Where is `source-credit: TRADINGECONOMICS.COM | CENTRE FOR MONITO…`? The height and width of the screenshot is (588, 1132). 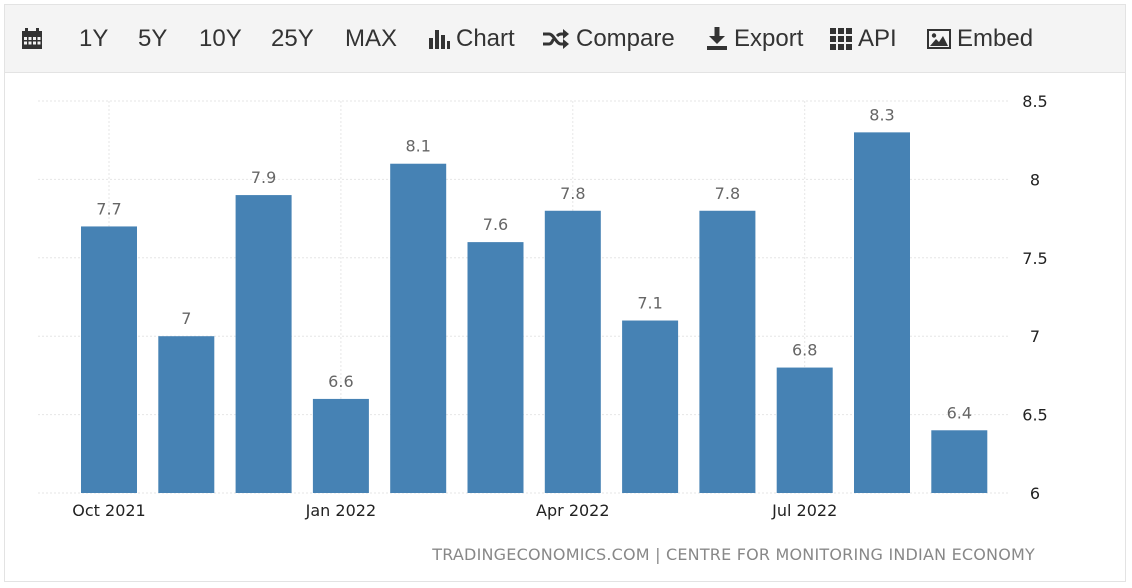 source-credit: TRADINGECONOMICS.COM | CENTRE FOR MONITO… is located at coordinates (733, 554).